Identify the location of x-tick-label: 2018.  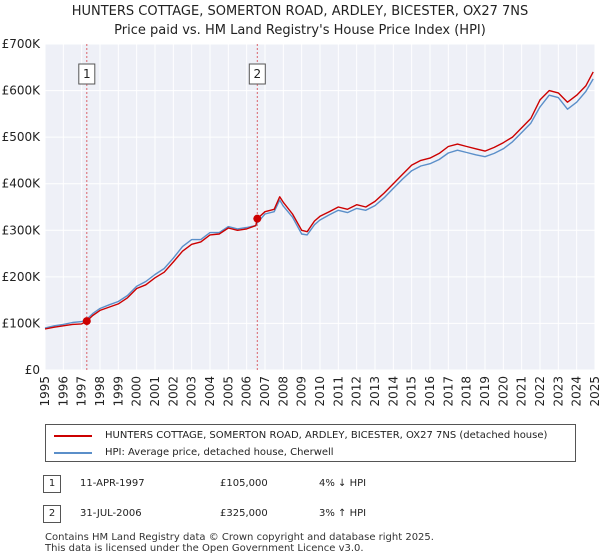
(467, 391).